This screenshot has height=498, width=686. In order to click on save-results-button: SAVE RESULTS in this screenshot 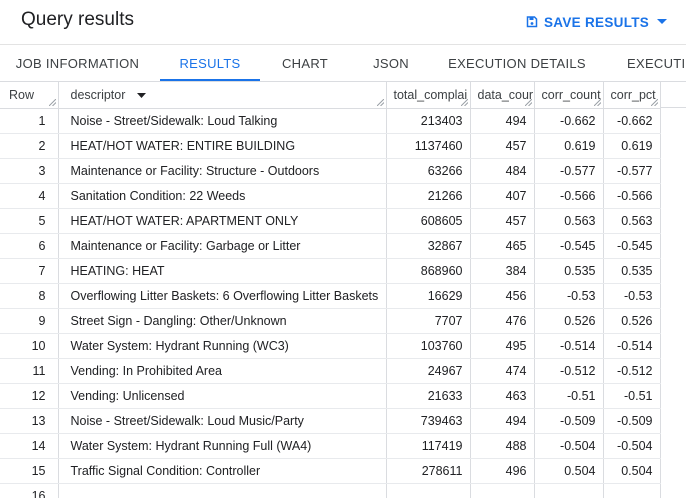, I will do `click(599, 22)`.